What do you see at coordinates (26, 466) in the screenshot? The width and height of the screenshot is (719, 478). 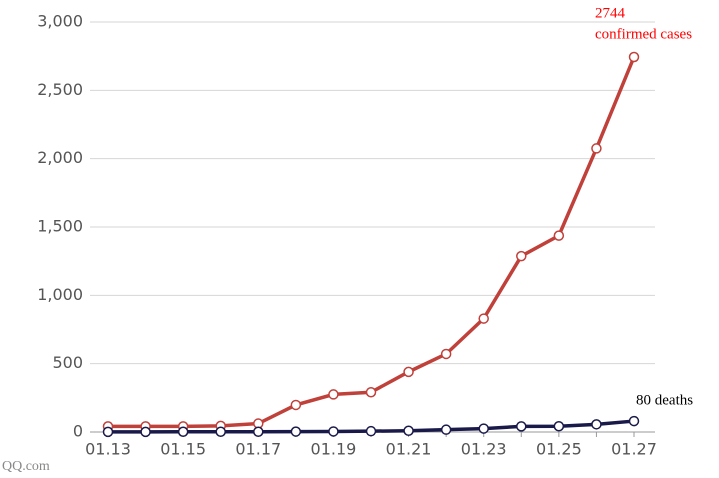 I see `source: QQ.com` at bounding box center [26, 466].